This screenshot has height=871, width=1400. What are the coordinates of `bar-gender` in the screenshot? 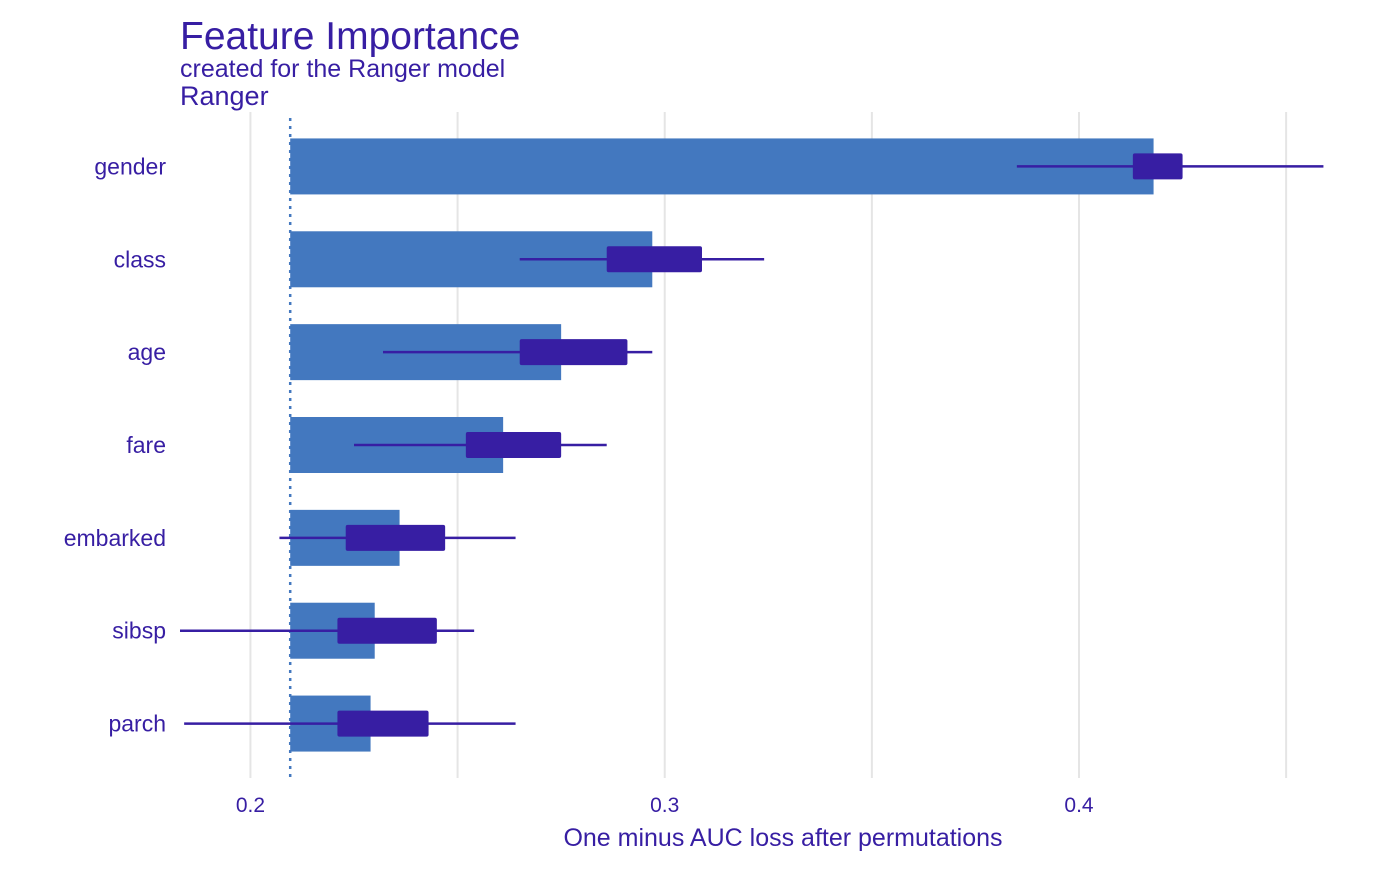 It's located at (722, 166).